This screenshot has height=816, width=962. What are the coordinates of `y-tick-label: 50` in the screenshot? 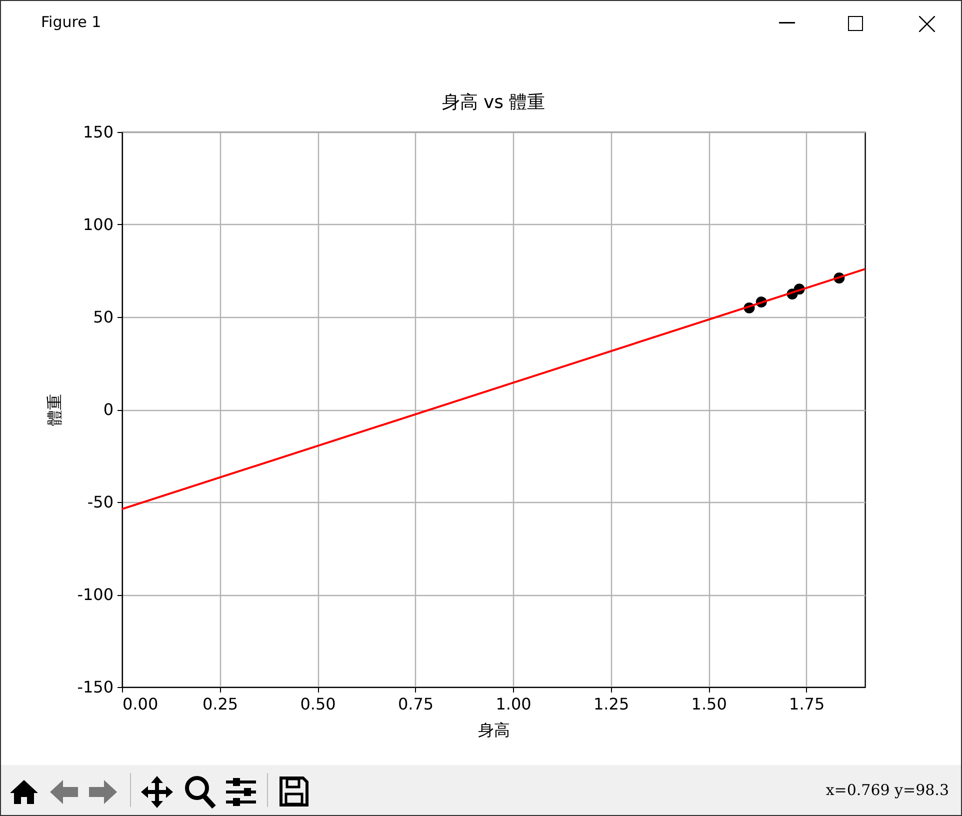 It's located at (103, 317).